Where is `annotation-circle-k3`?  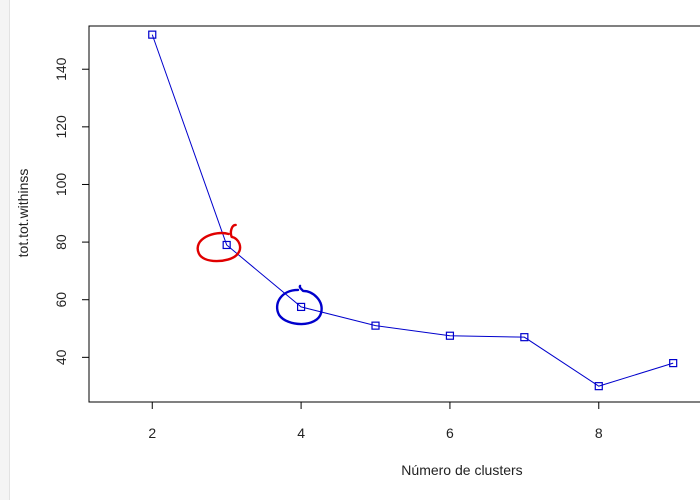 annotation-circle-k3 is located at coordinates (219, 243).